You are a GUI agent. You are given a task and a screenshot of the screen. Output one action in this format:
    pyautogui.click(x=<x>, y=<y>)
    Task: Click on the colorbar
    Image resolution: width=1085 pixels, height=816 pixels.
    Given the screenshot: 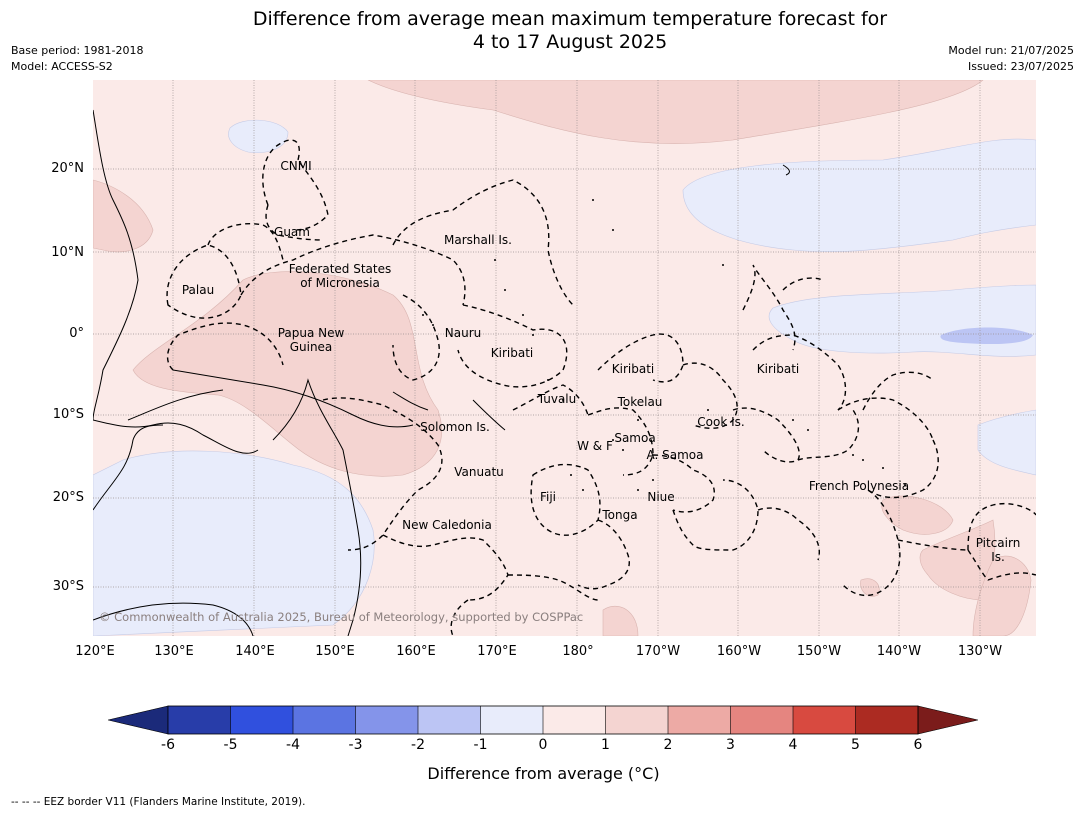 What is the action you would take?
    pyautogui.click(x=543, y=720)
    